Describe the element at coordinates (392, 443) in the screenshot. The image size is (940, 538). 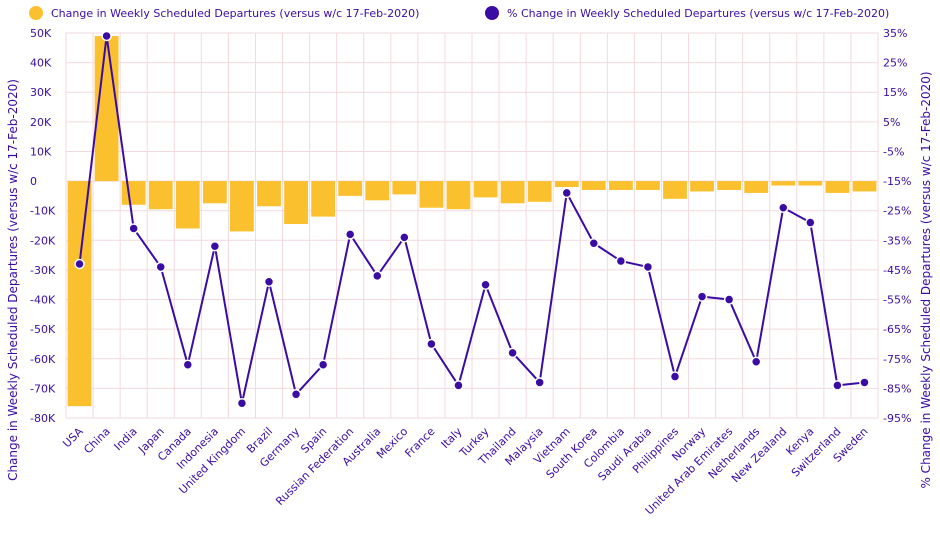
I see `category-label: Mexico` at that location.